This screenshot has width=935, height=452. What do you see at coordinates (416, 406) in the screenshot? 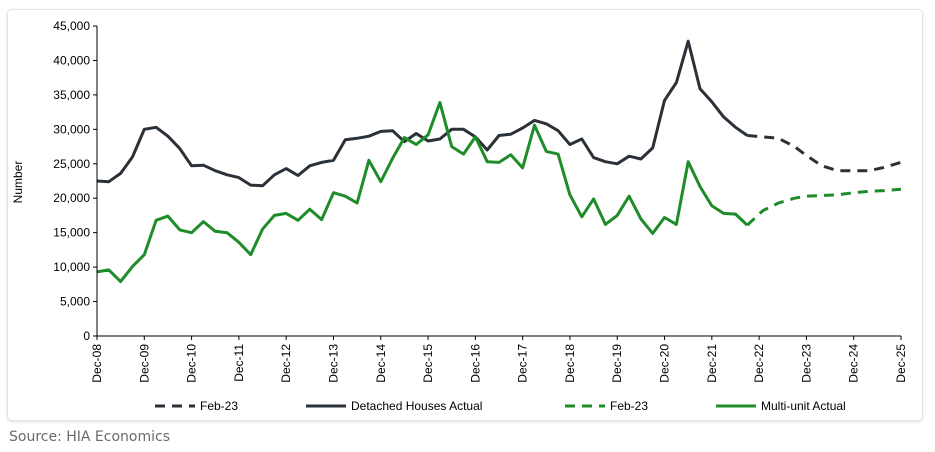
I see `legend-label: Detached Houses Actual` at bounding box center [416, 406].